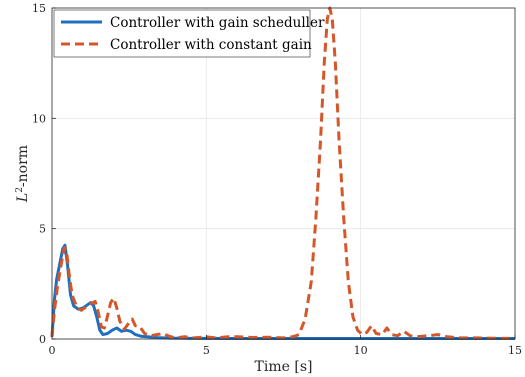  Describe the element at coordinates (217, 23) in the screenshot. I see `legend-label-gain-scheduller: Controller with gain scheduller` at that location.